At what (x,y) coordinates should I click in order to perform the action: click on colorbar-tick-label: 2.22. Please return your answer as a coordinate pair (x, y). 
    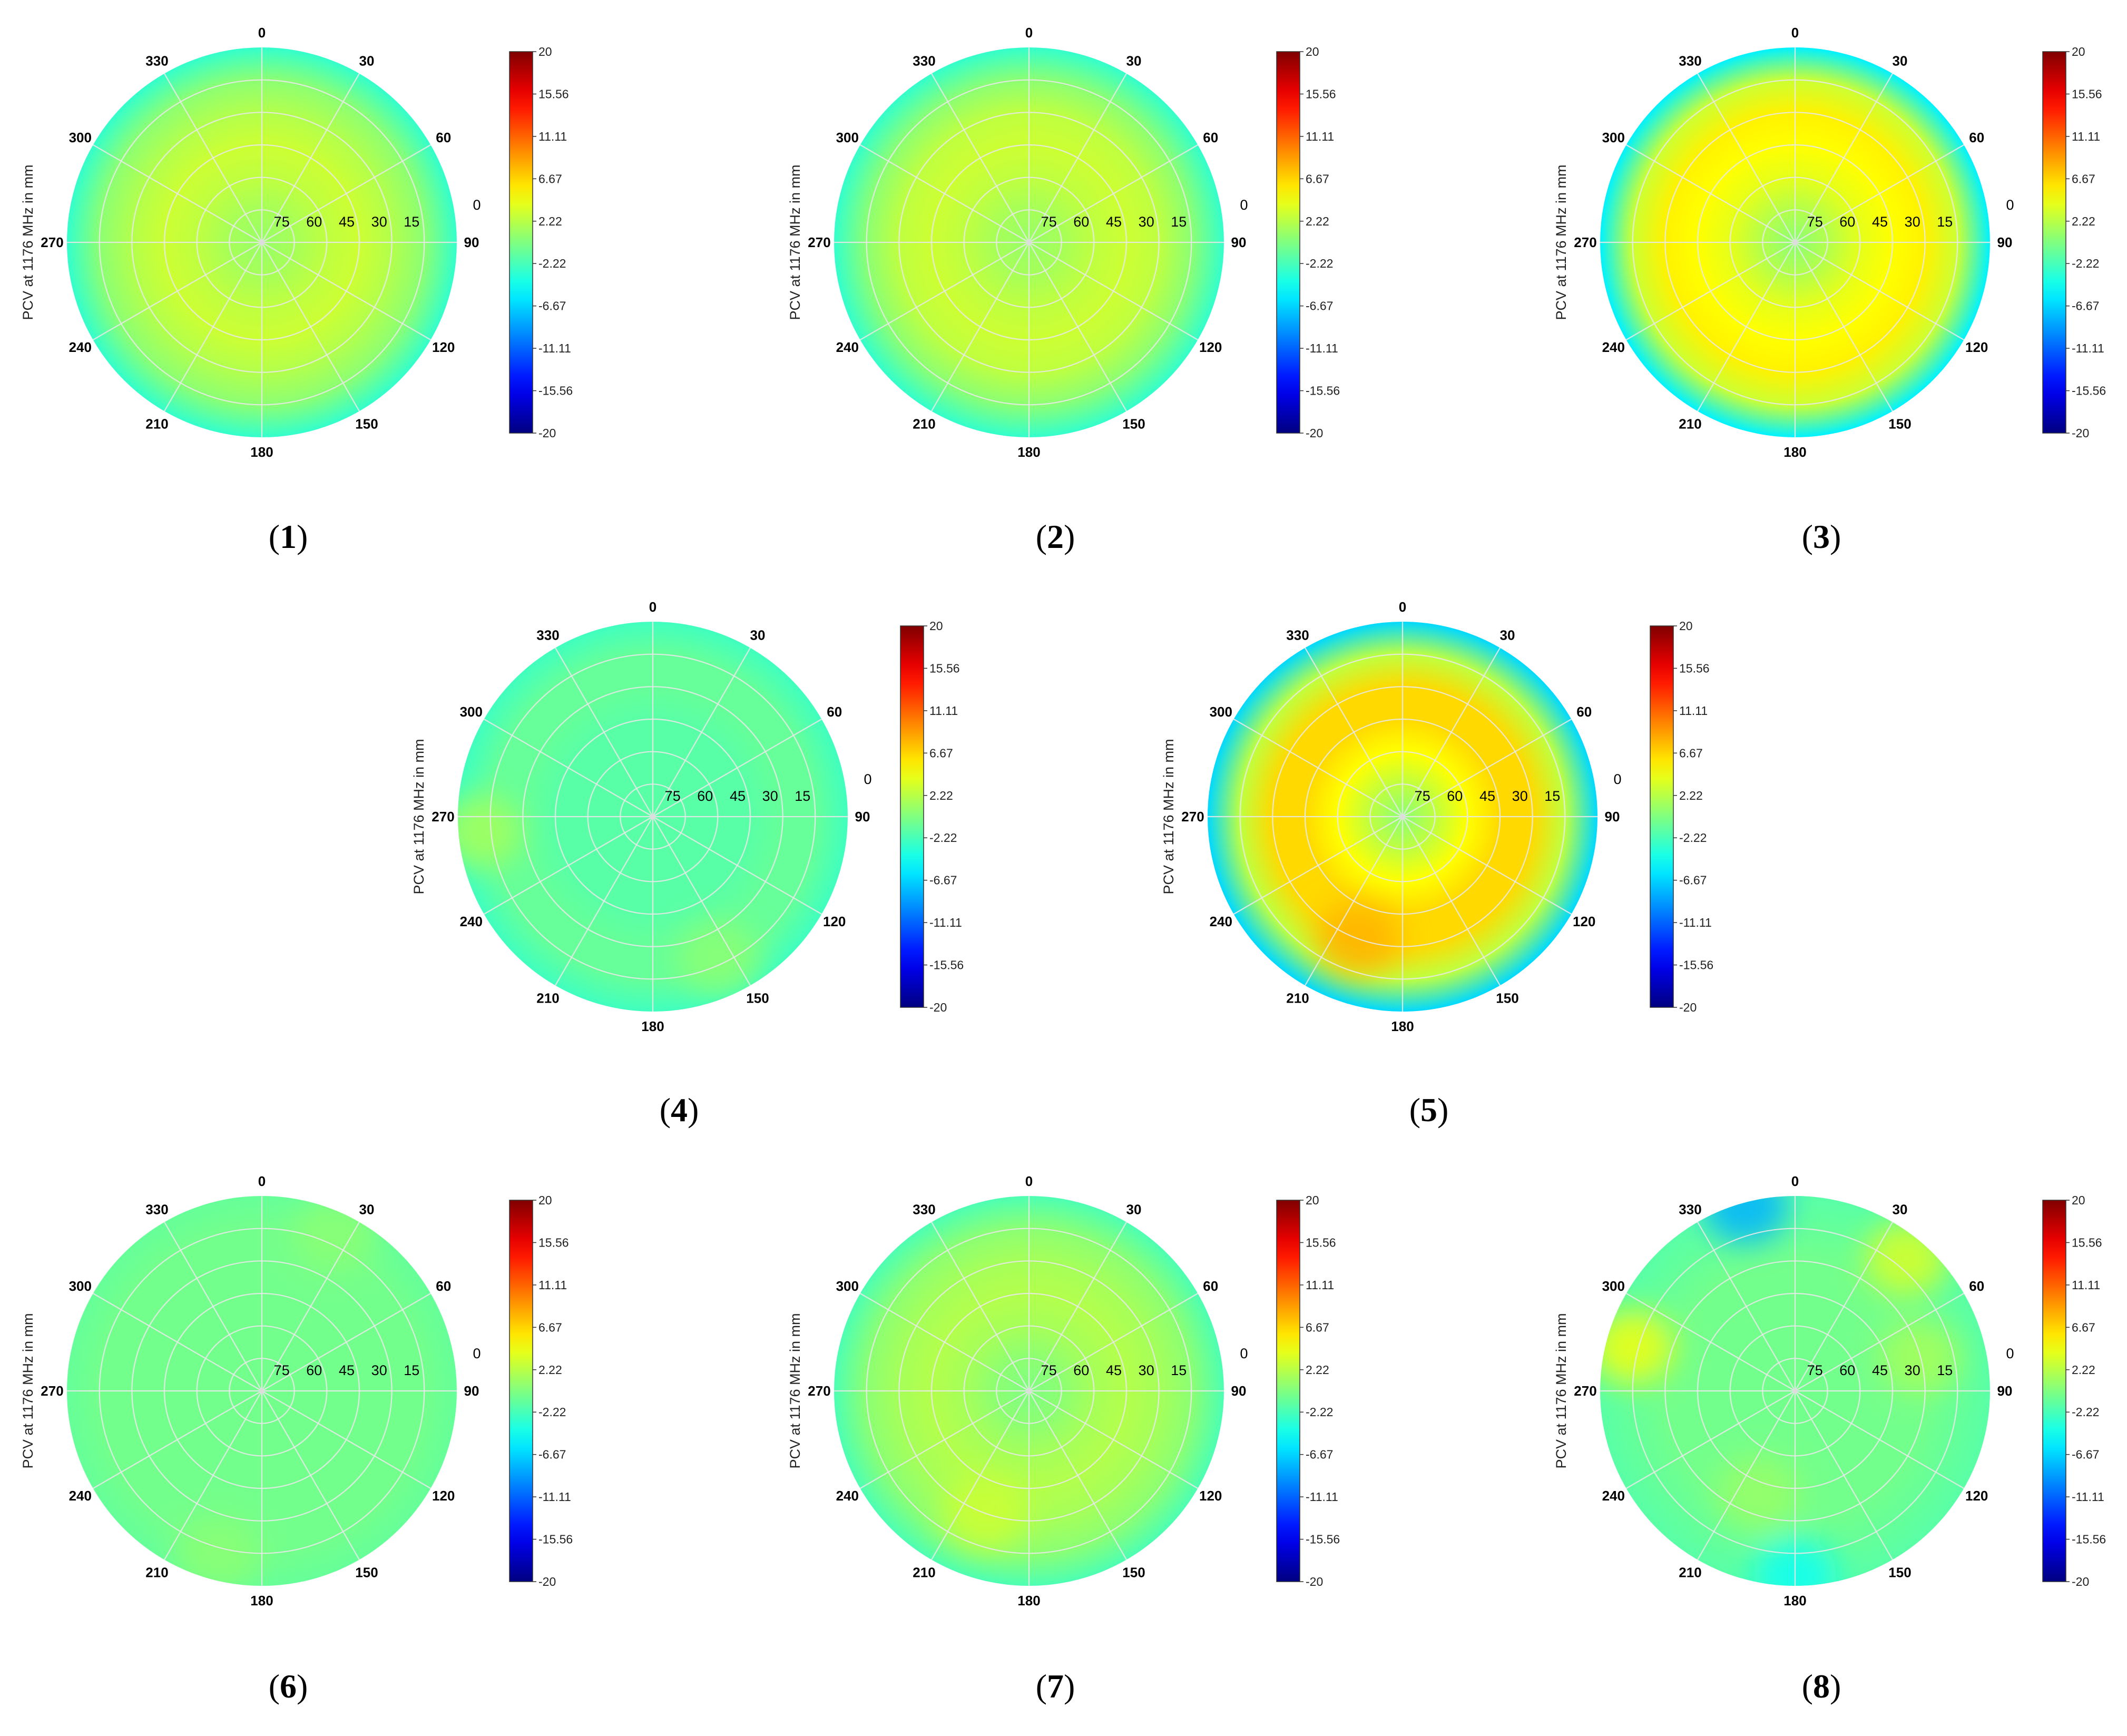
    Looking at the image, I should click on (1317, 221).